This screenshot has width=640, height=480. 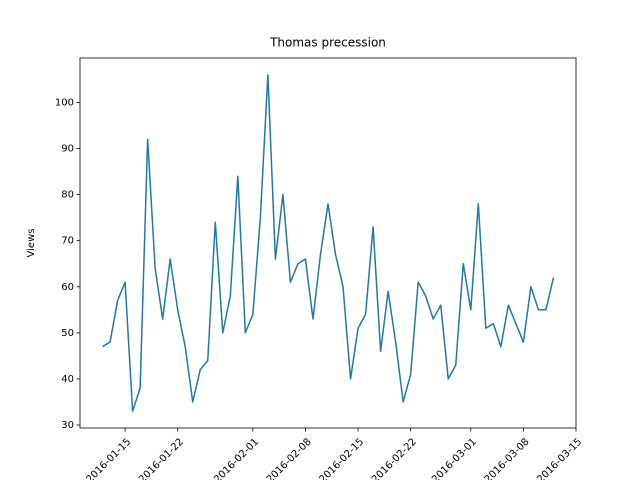 I want to click on y-tick-label: 30, so click(x=67, y=425).